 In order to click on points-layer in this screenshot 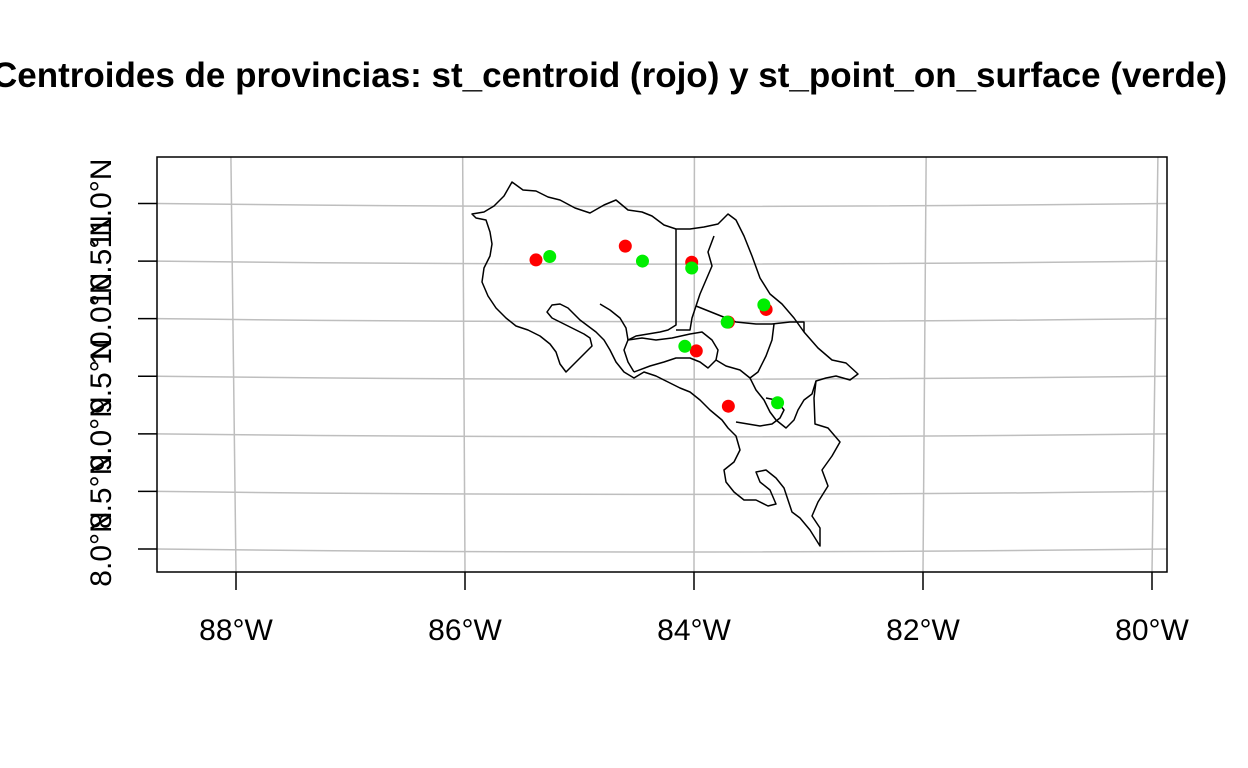, I will do `click(657, 326)`.